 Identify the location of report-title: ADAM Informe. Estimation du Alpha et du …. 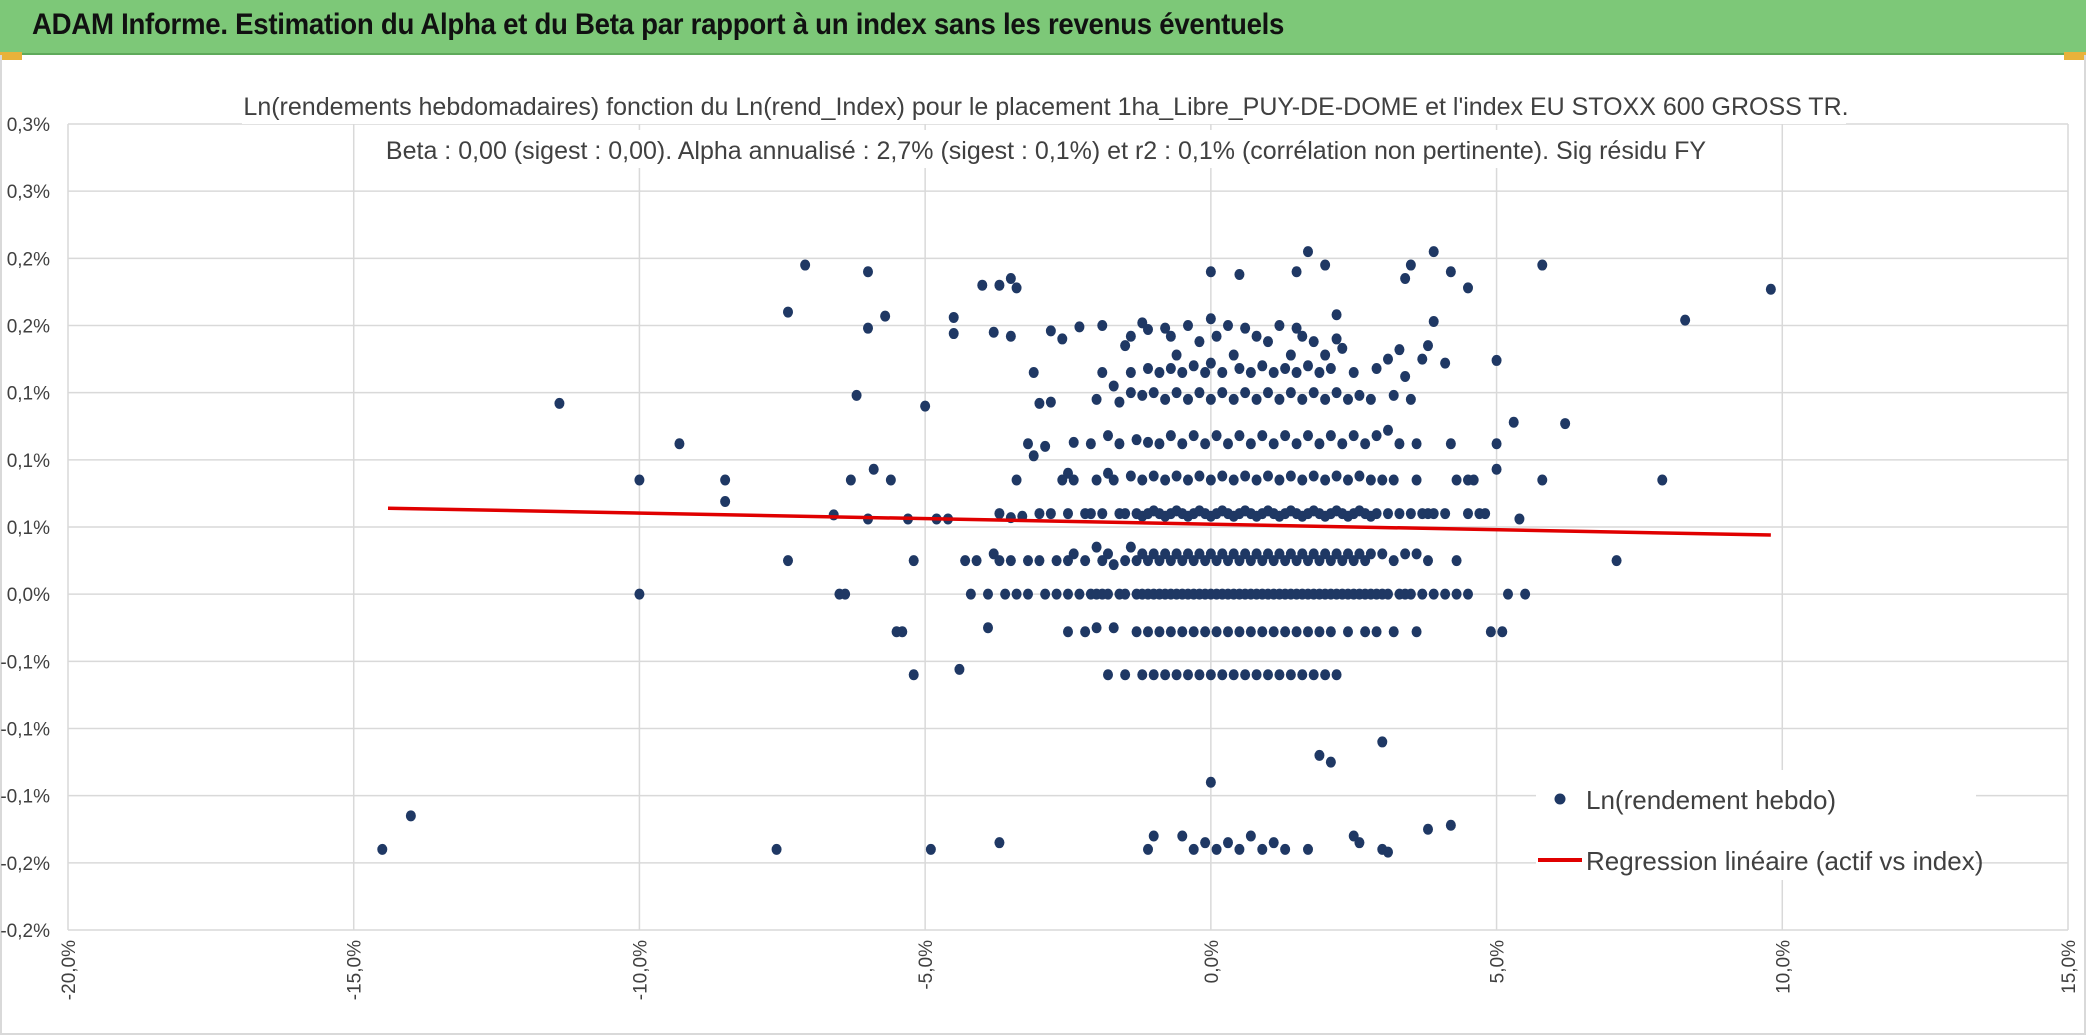
(658, 24).